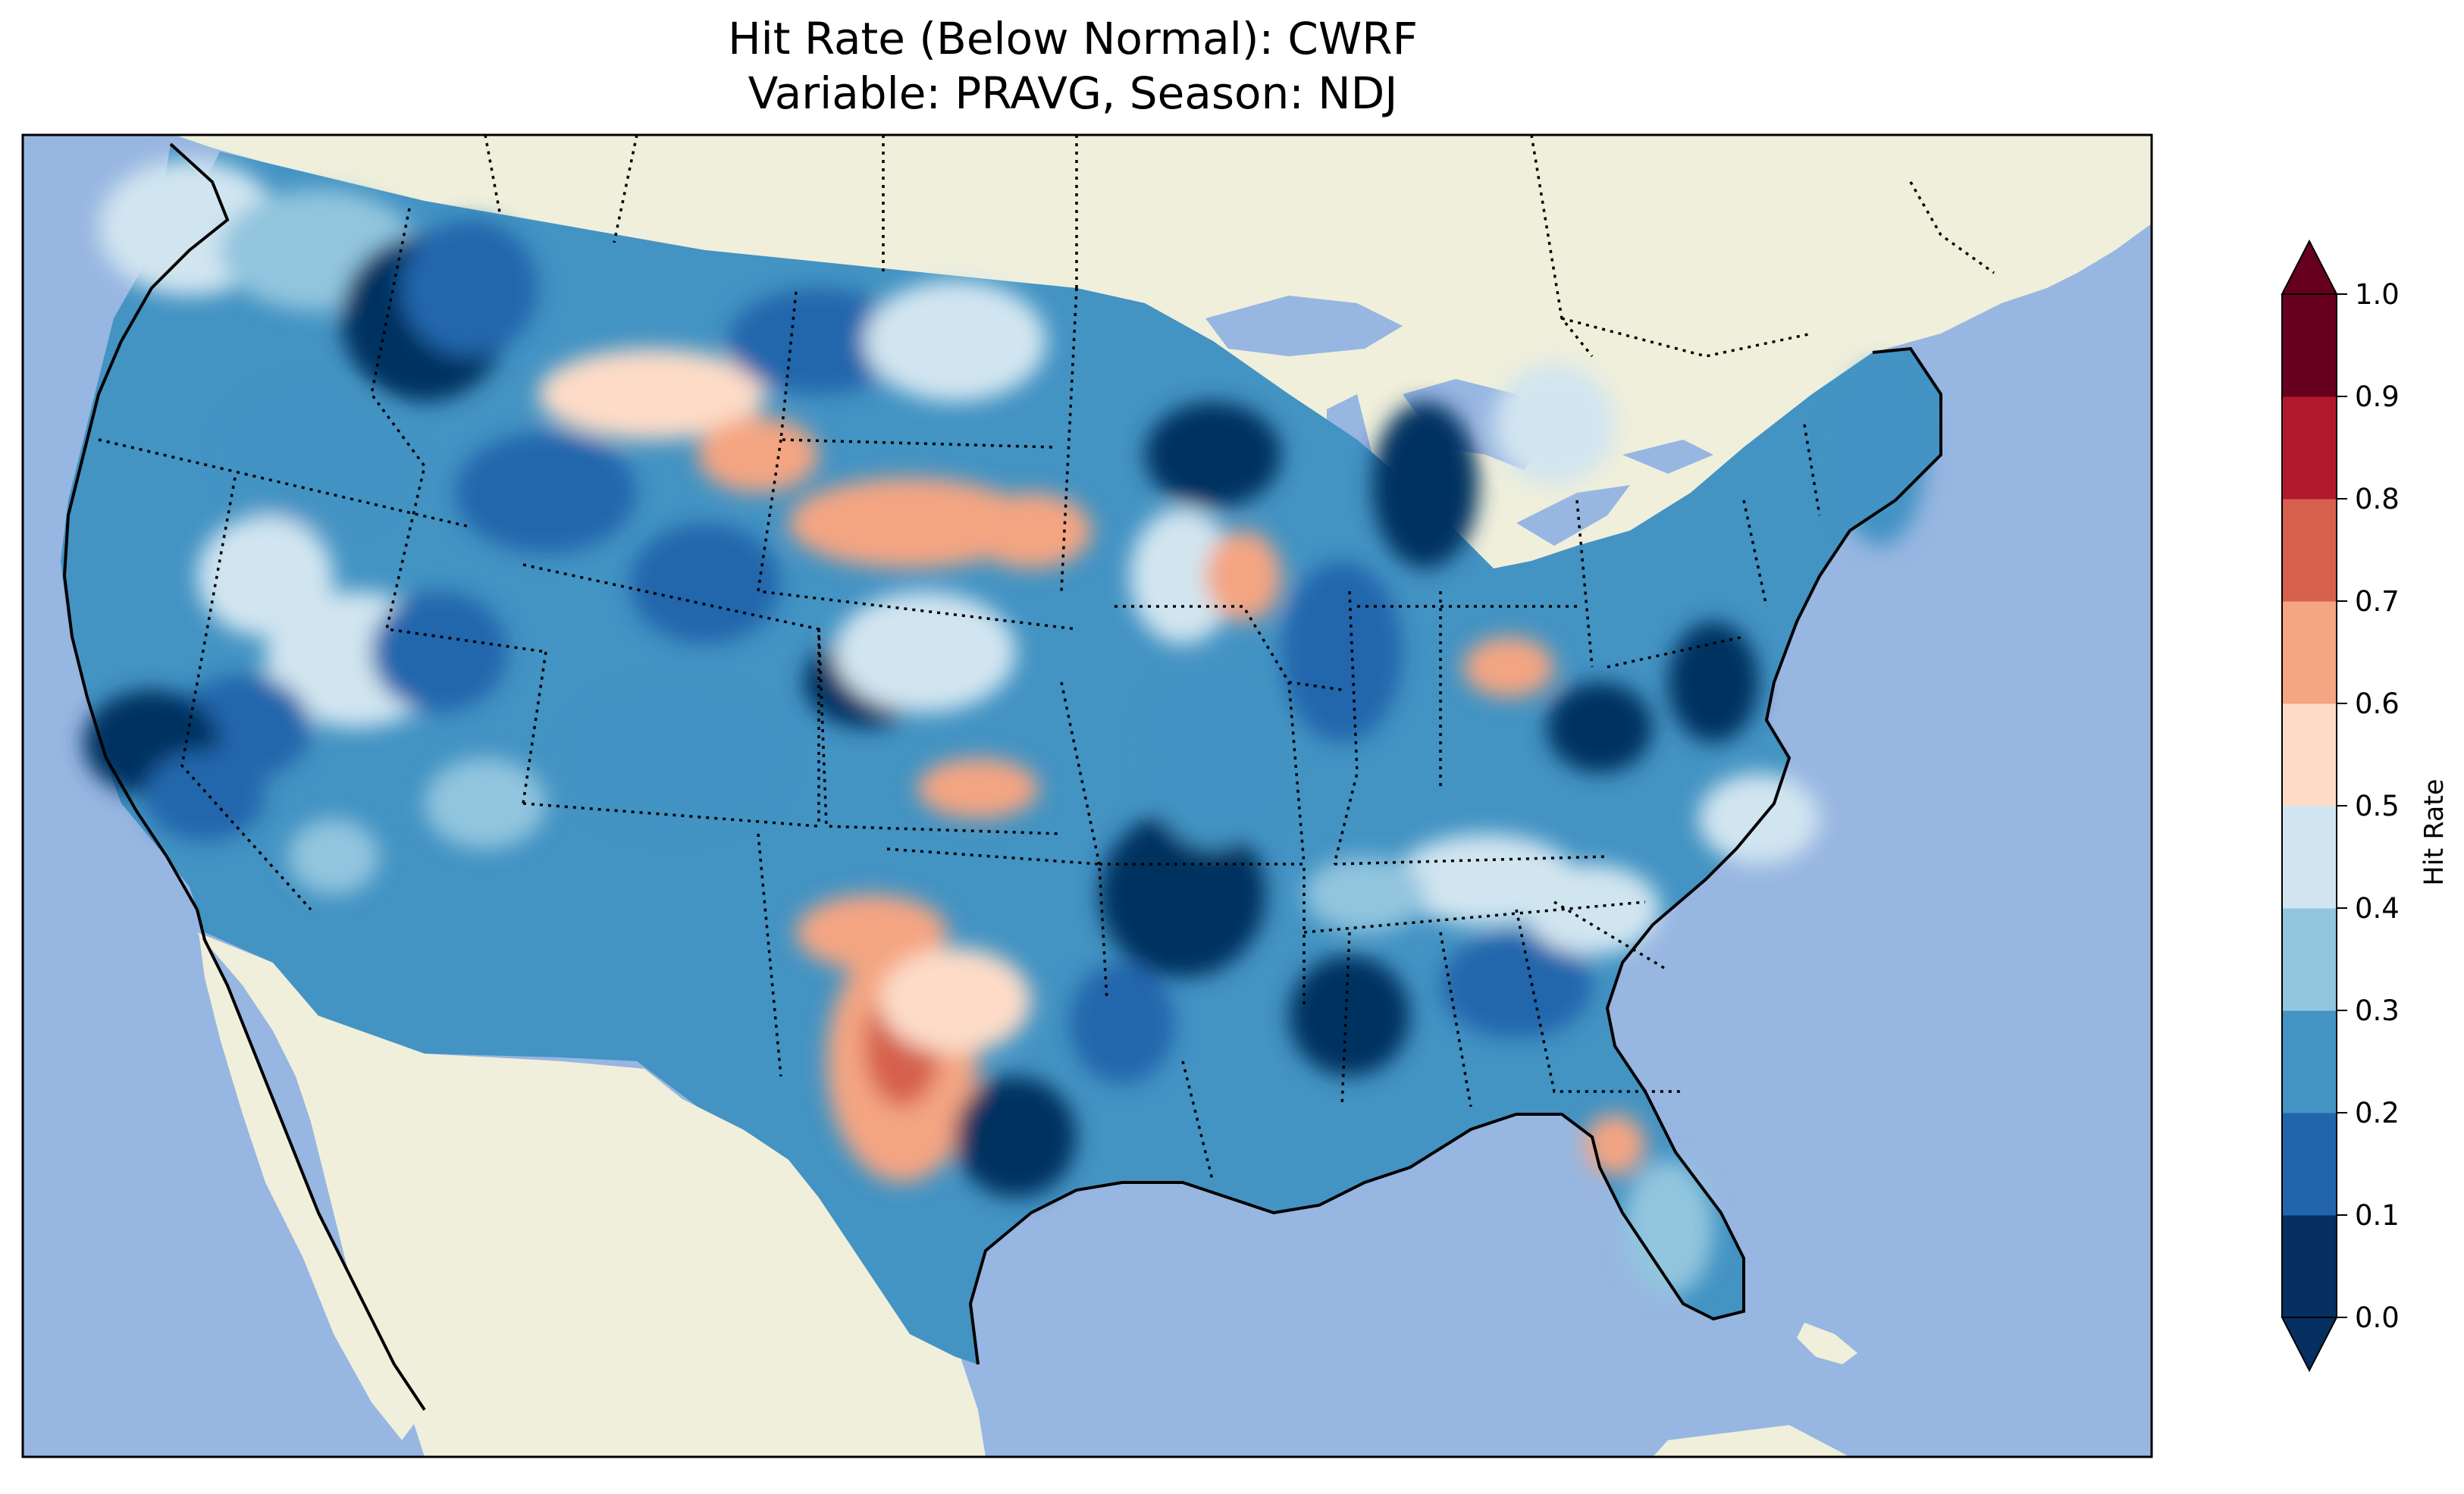  Describe the element at coordinates (2377, 499) in the screenshot. I see `colorbar-tick-label: 0.8` at that location.